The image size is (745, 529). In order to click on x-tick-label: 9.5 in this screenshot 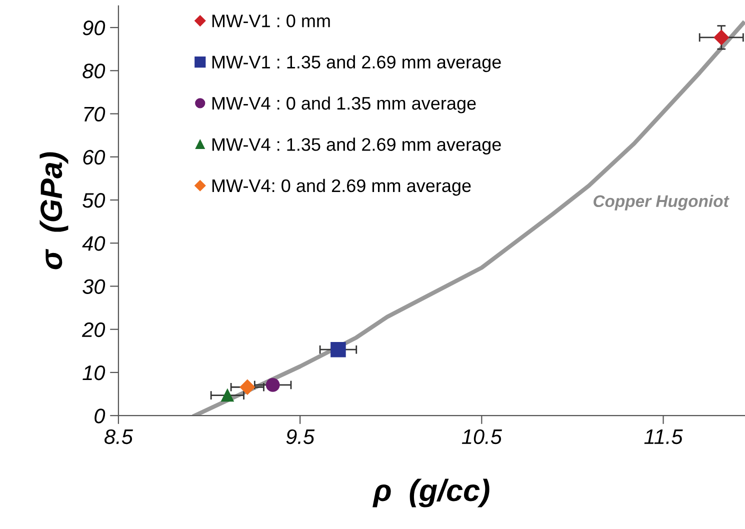, I will do `click(300, 436)`.